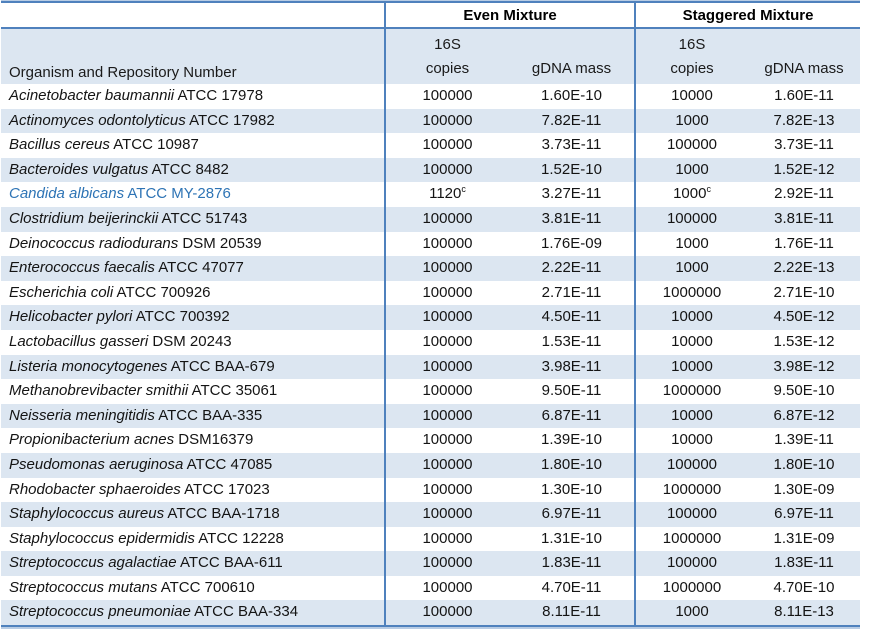 The width and height of the screenshot is (869, 632). I want to click on repository-number: ATCC 12228, so click(239, 538).